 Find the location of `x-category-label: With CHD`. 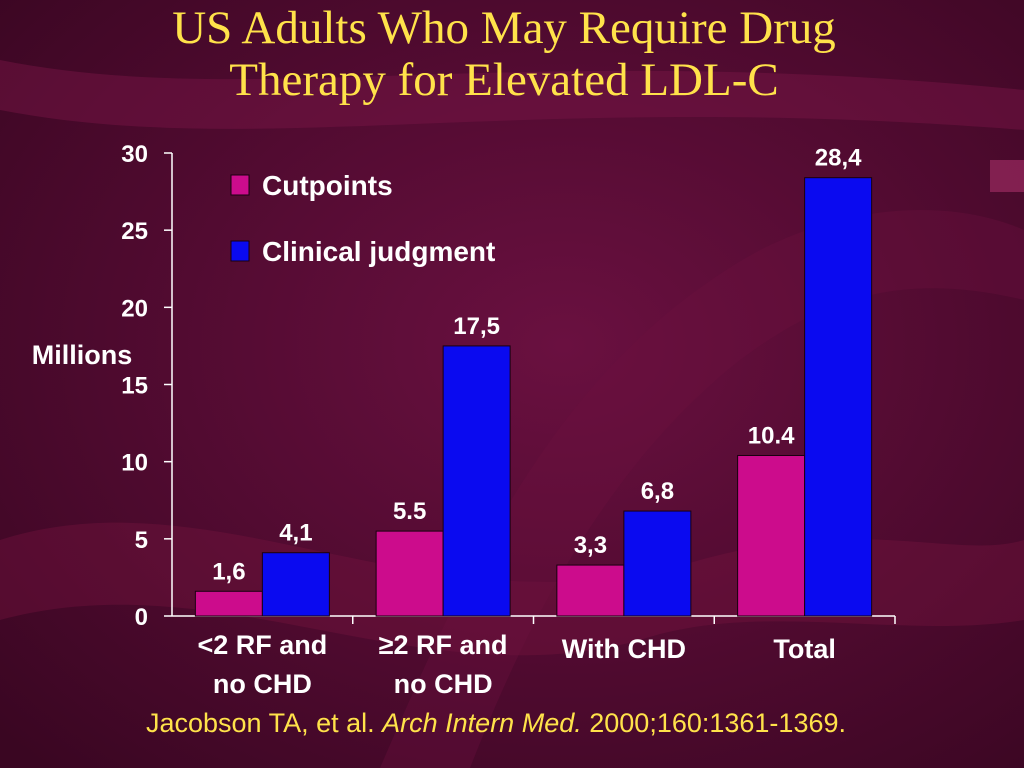

x-category-label: With CHD is located at coordinates (624, 649).